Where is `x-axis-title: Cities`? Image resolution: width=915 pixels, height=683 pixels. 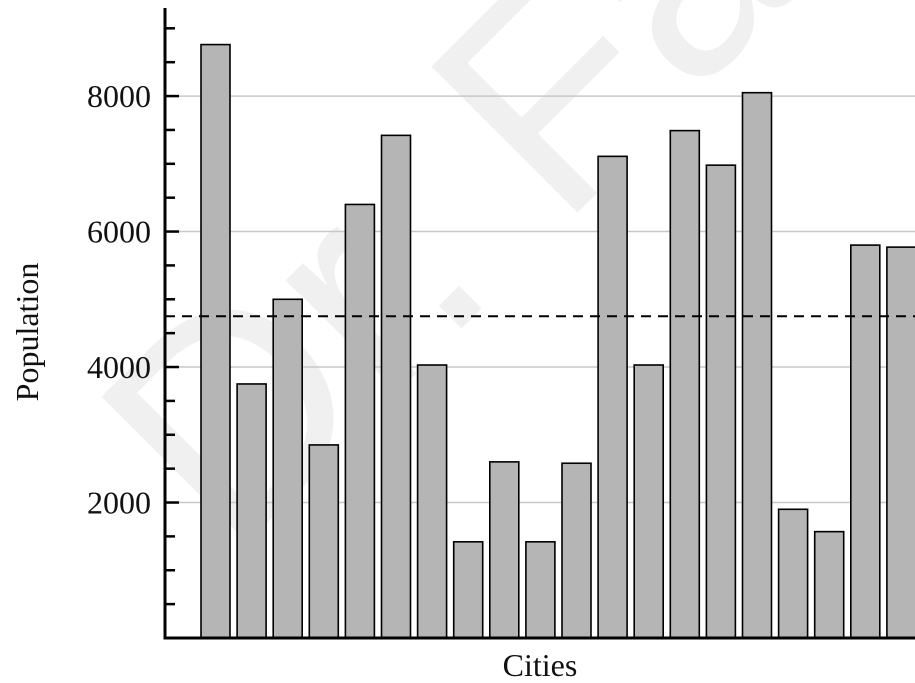
x-axis-title: Cities is located at coordinates (540, 665).